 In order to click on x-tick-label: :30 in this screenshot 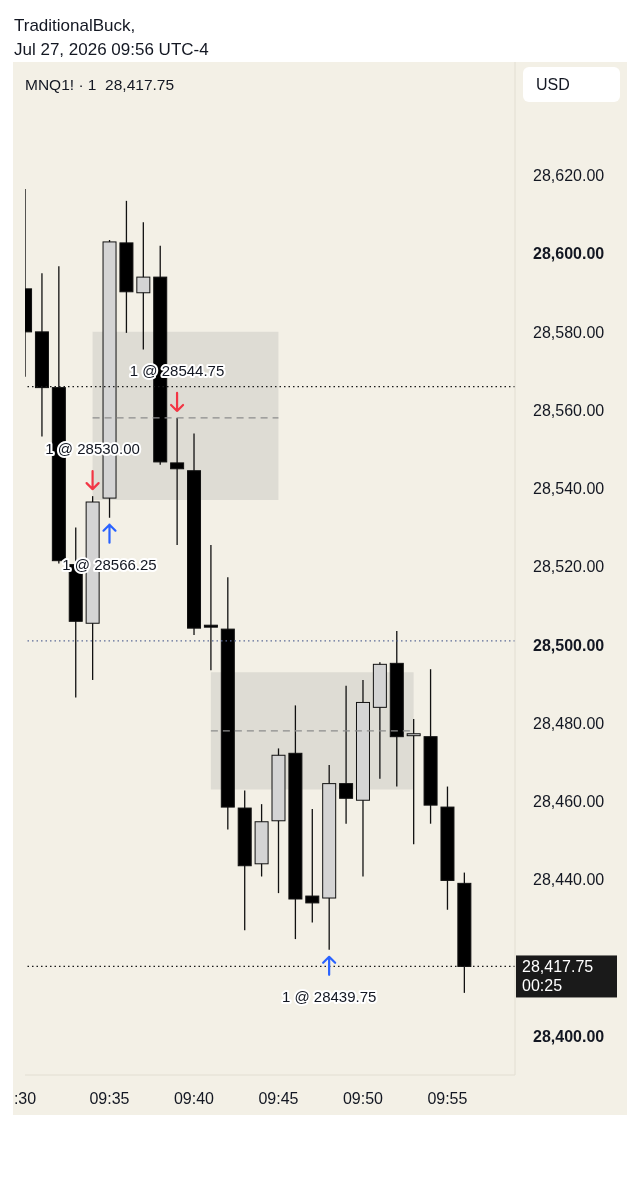, I will do `click(25, 1099)`.